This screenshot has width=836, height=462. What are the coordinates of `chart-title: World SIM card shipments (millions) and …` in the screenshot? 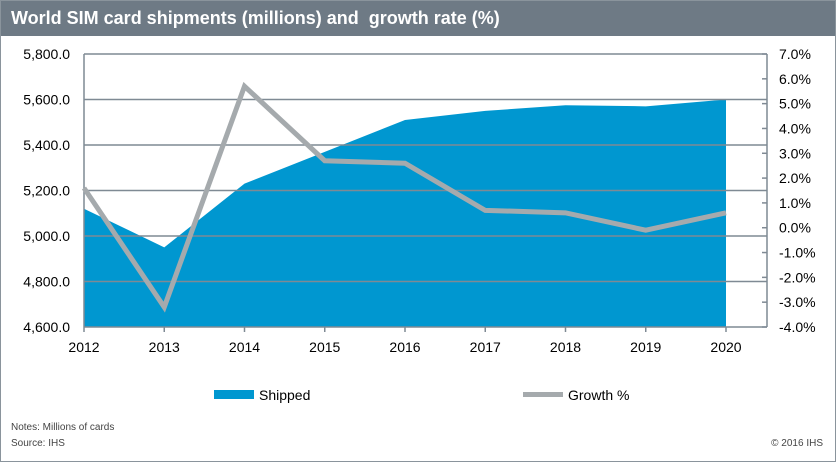 It's located at (255, 18).